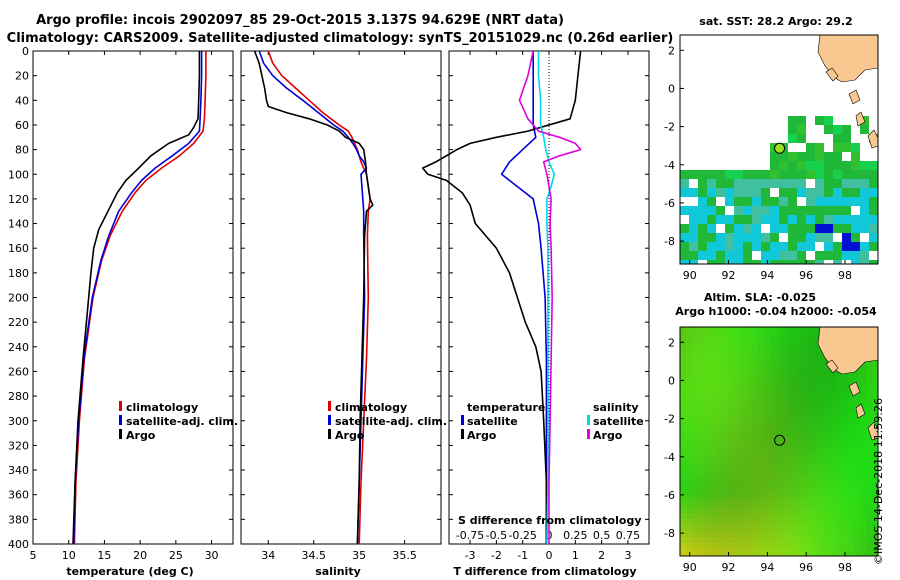 This screenshot has height=580, width=900. What do you see at coordinates (832, 74) in the screenshot?
I see `sst-land-island-simeulue` at bounding box center [832, 74].